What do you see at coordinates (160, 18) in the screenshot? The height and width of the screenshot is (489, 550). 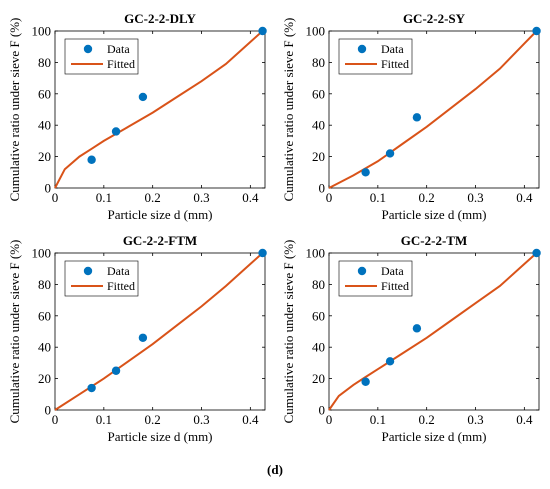 I see `chart-title: GC-2-2-DLY` at bounding box center [160, 18].